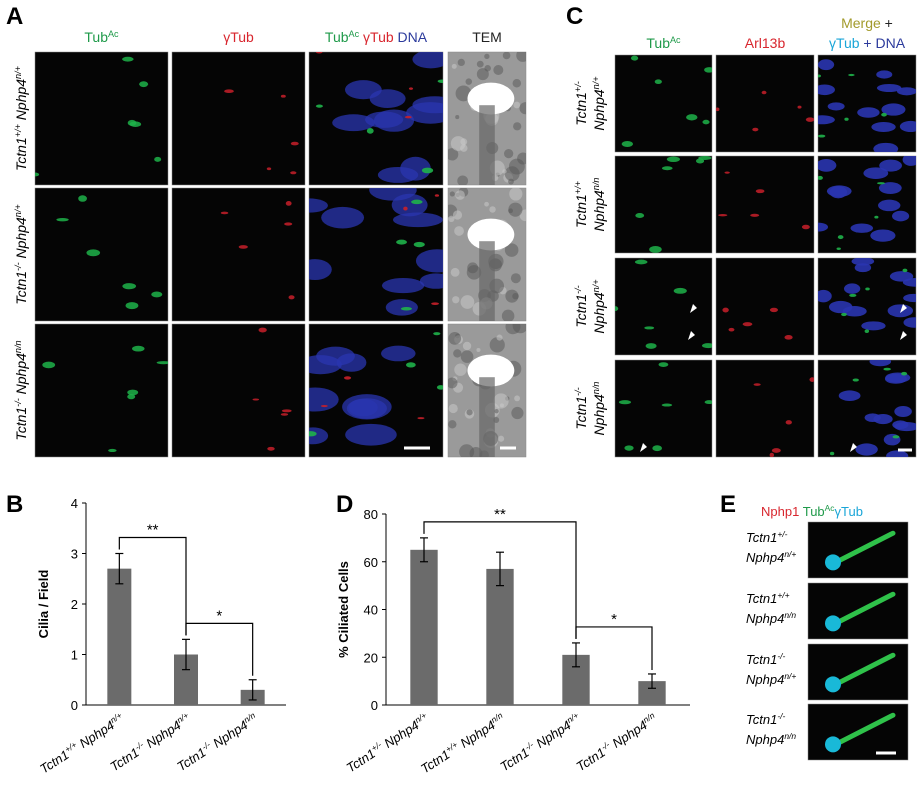 Image resolution: width=922 pixels, height=805 pixels. Describe the element at coordinates (186, 654) in the screenshot. I see `error-bar` at that location.